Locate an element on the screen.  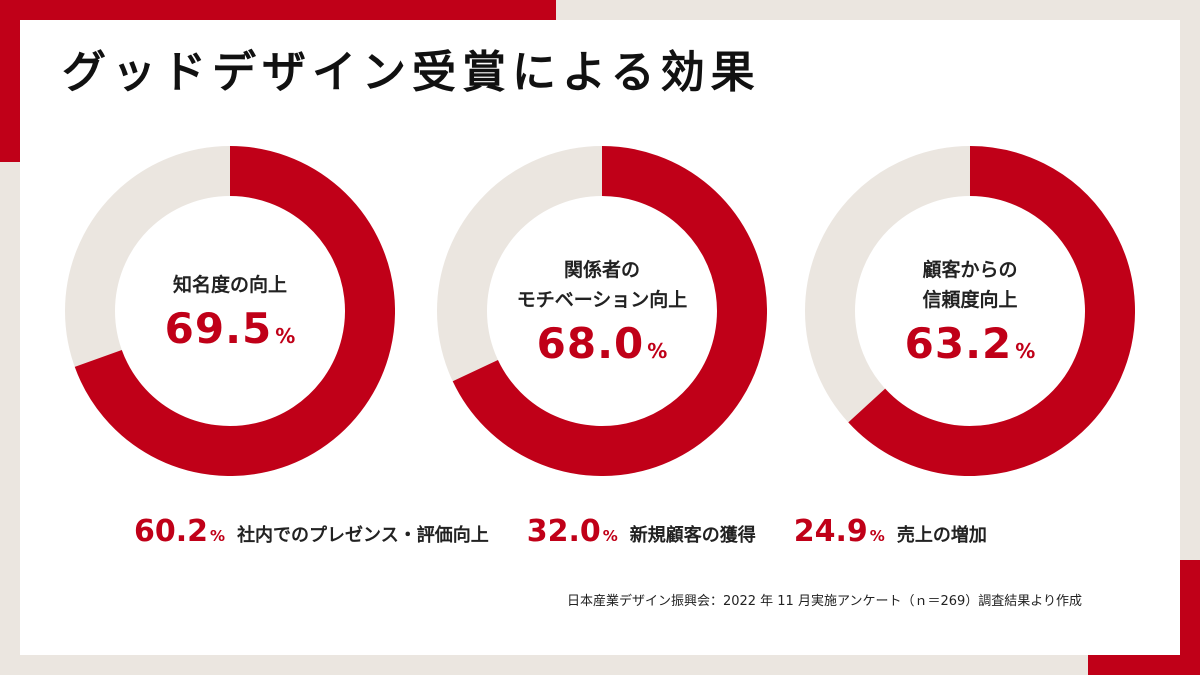
stat-value: 60.2% is located at coordinates (179, 531).